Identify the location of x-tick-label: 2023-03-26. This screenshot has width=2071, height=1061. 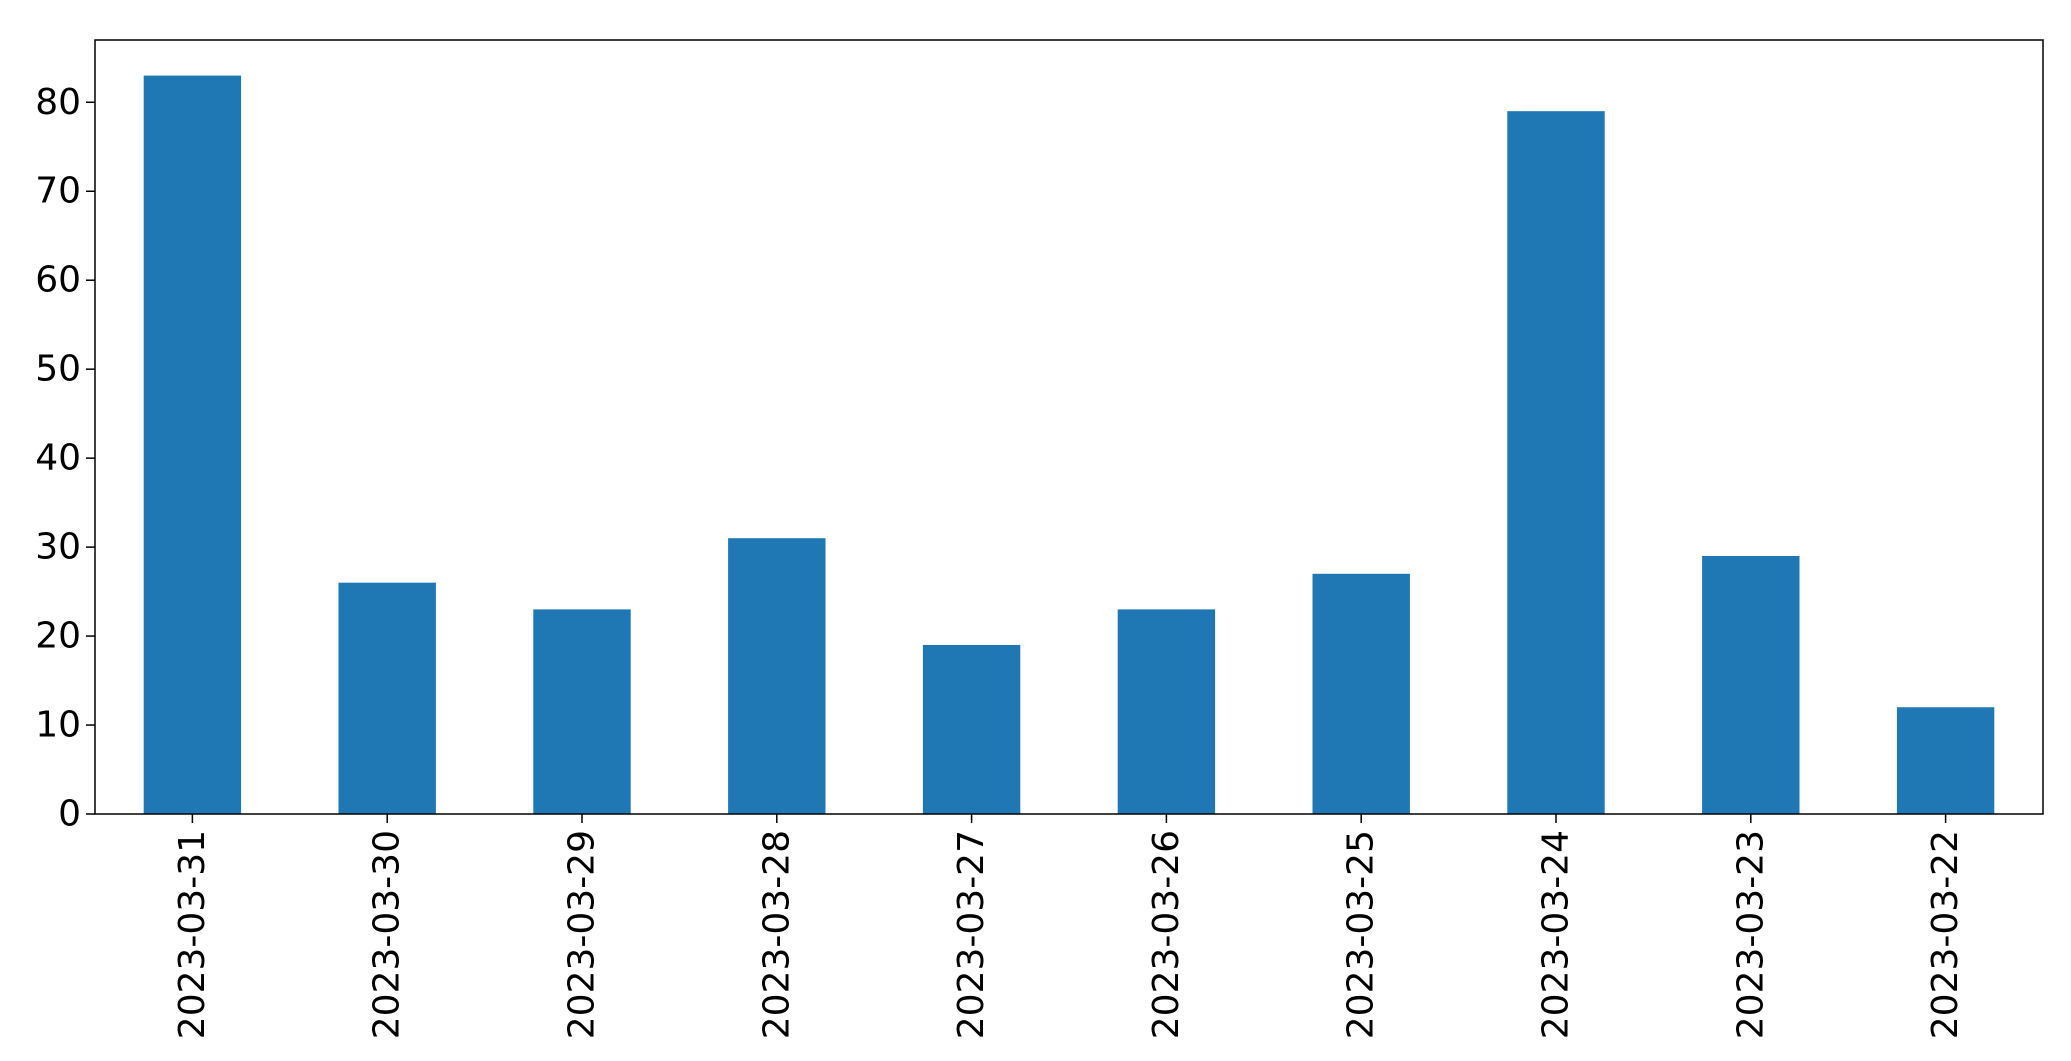
(1166, 934).